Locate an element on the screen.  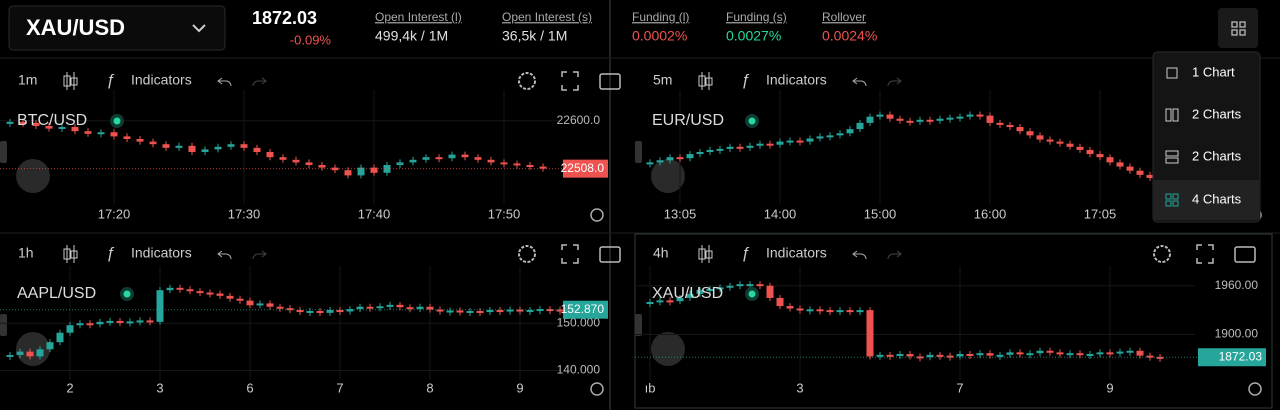
x-tick-label: 8 is located at coordinates (429, 387).